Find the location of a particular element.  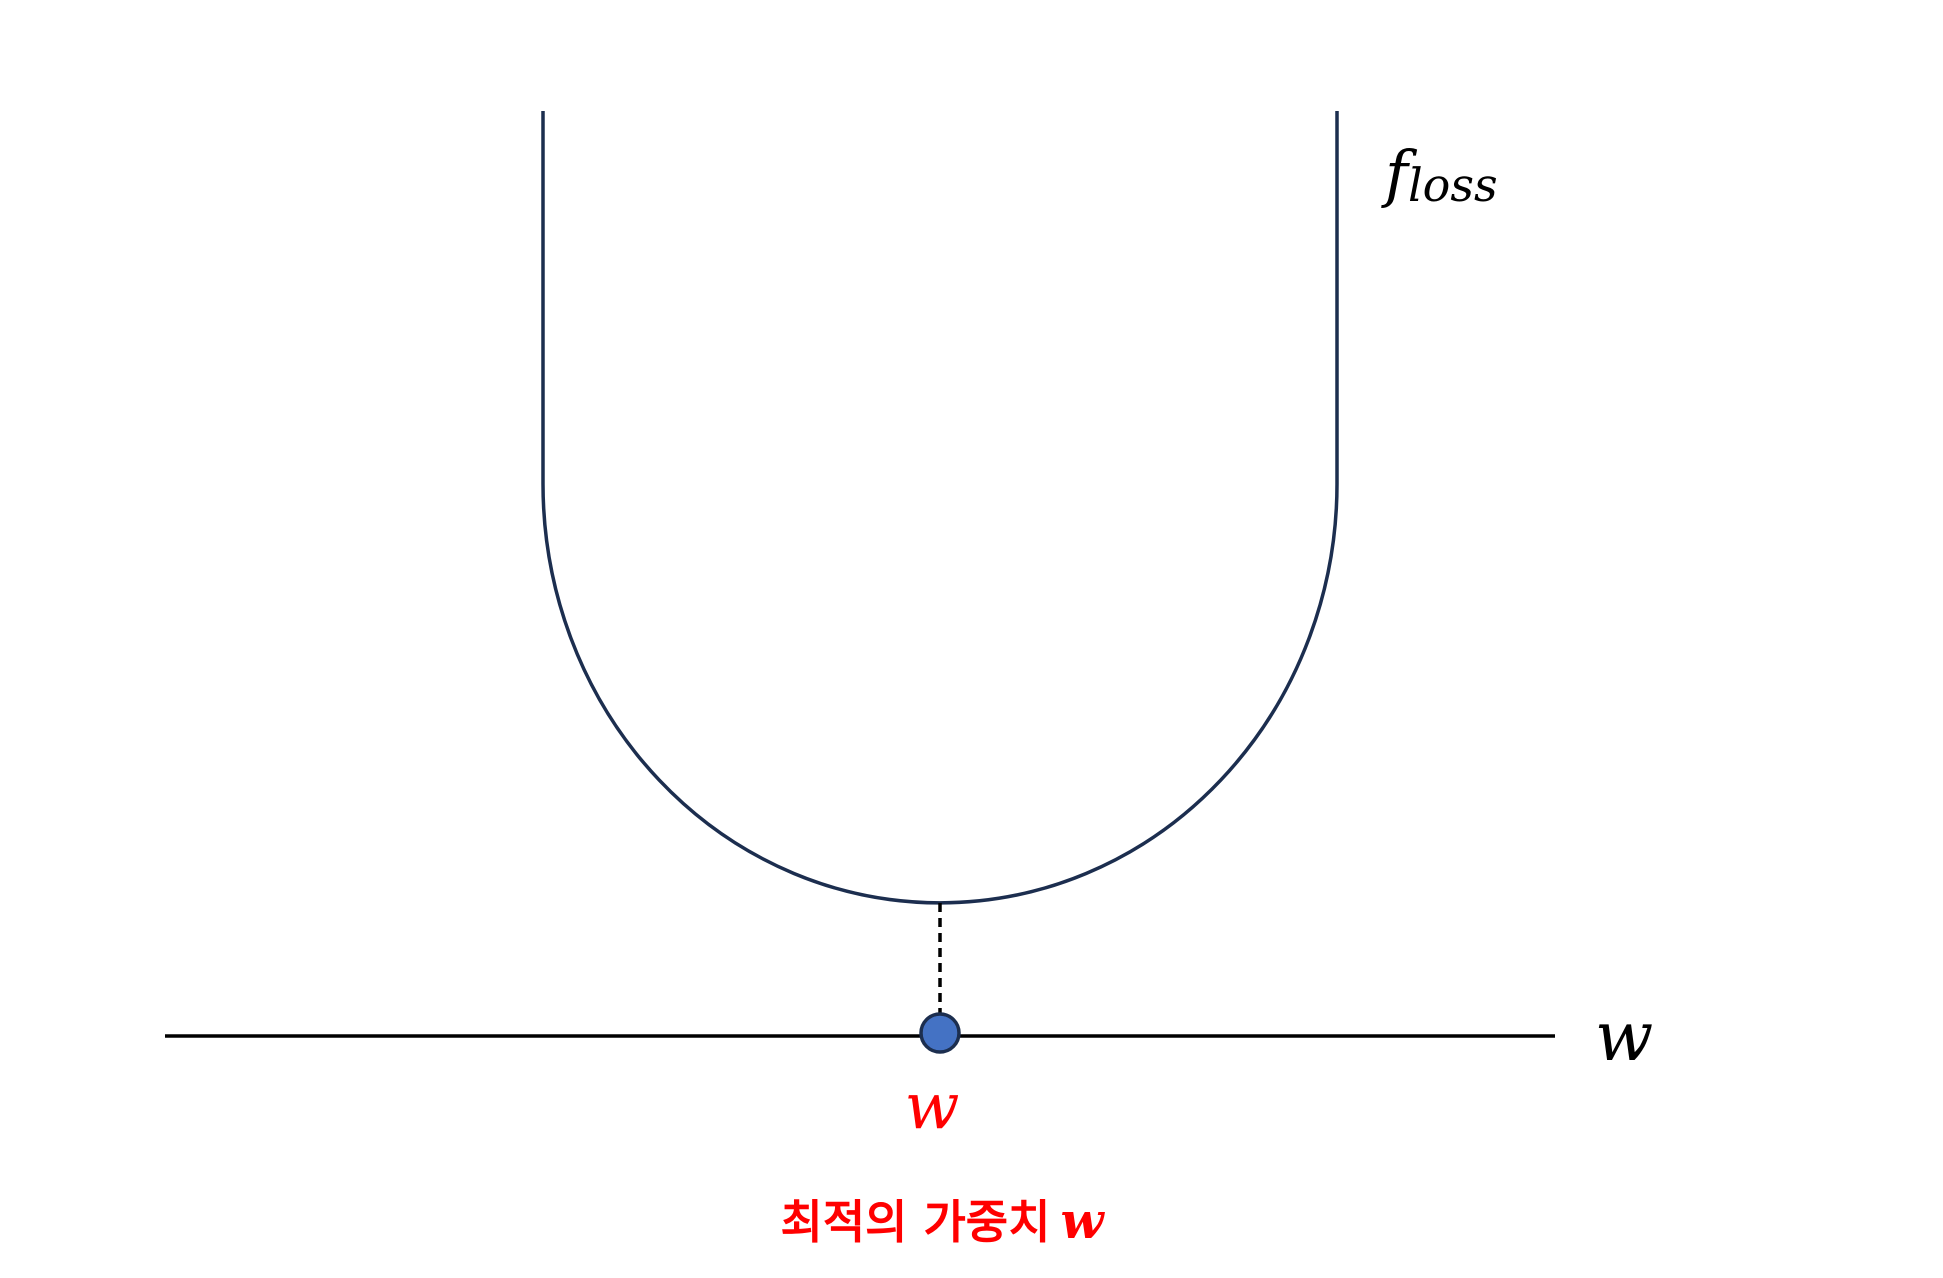

curve-label-subscript: loss is located at coordinates (1453, 185).